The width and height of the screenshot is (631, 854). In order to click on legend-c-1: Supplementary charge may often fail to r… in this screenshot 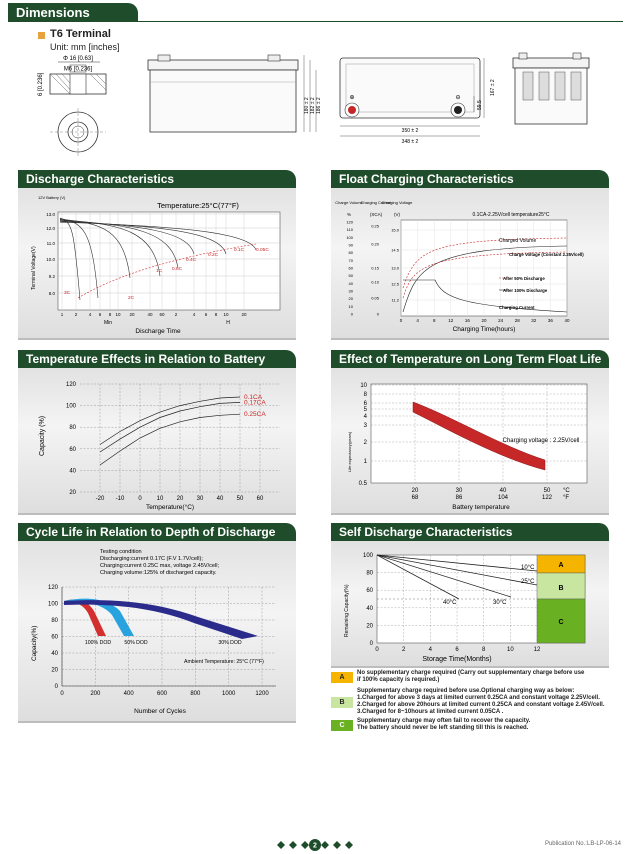, I will do `click(444, 721)`.